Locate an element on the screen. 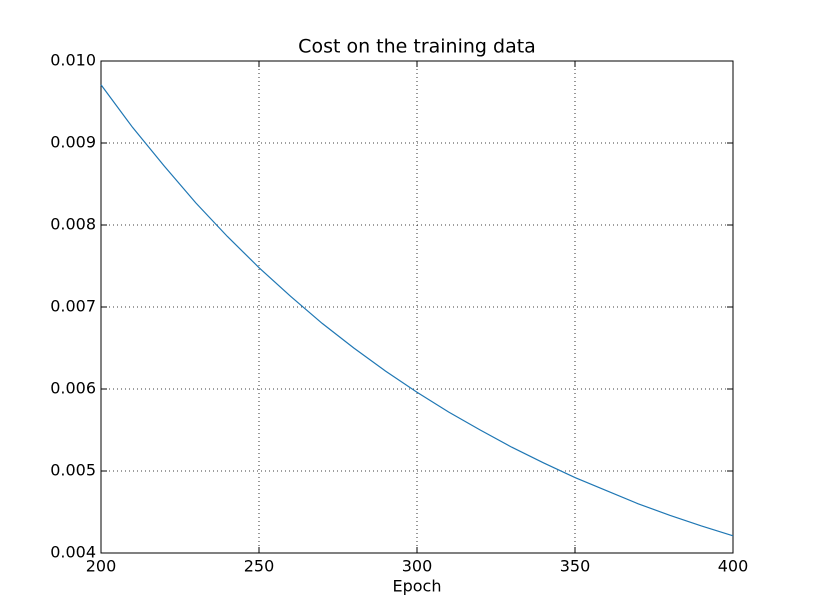 This screenshot has width=815, height=615. y-tick-label: 0.009 is located at coordinates (73, 142).